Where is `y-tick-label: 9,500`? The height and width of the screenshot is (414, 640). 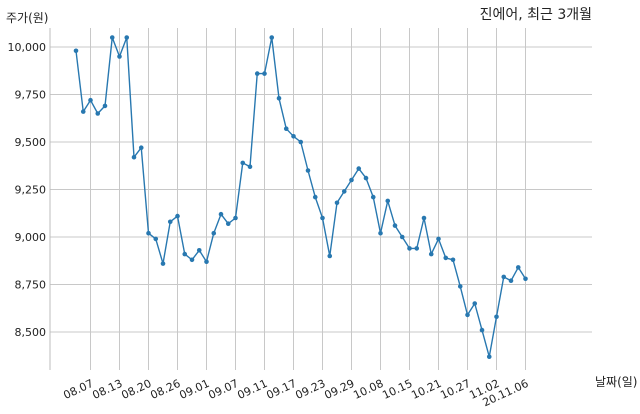
y-tick-label: 9,500 is located at coordinates (31, 142).